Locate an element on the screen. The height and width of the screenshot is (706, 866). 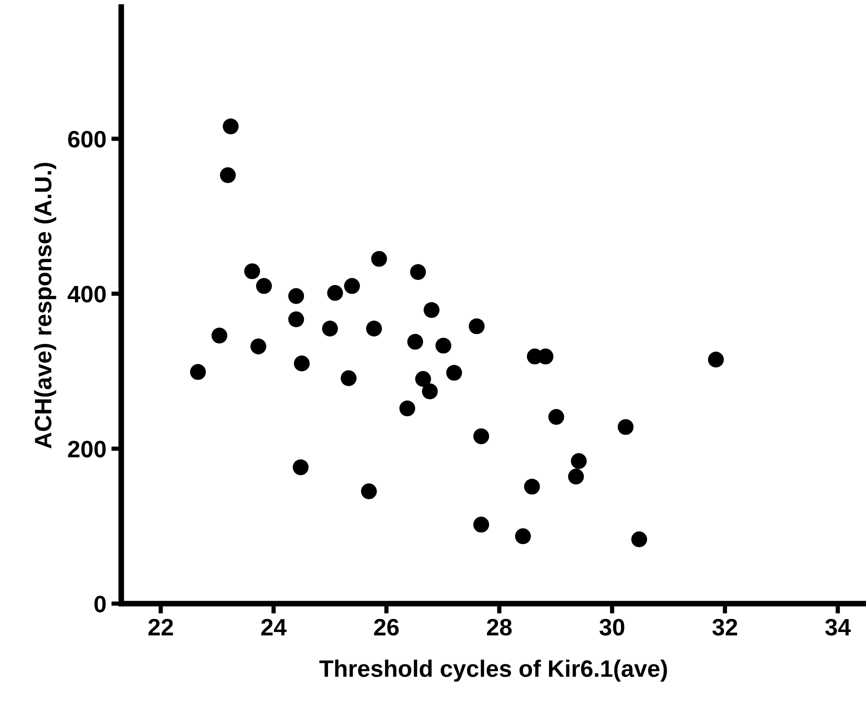
y-axis-title: ACH(ave) response (A.U.) is located at coordinates (45, 305).